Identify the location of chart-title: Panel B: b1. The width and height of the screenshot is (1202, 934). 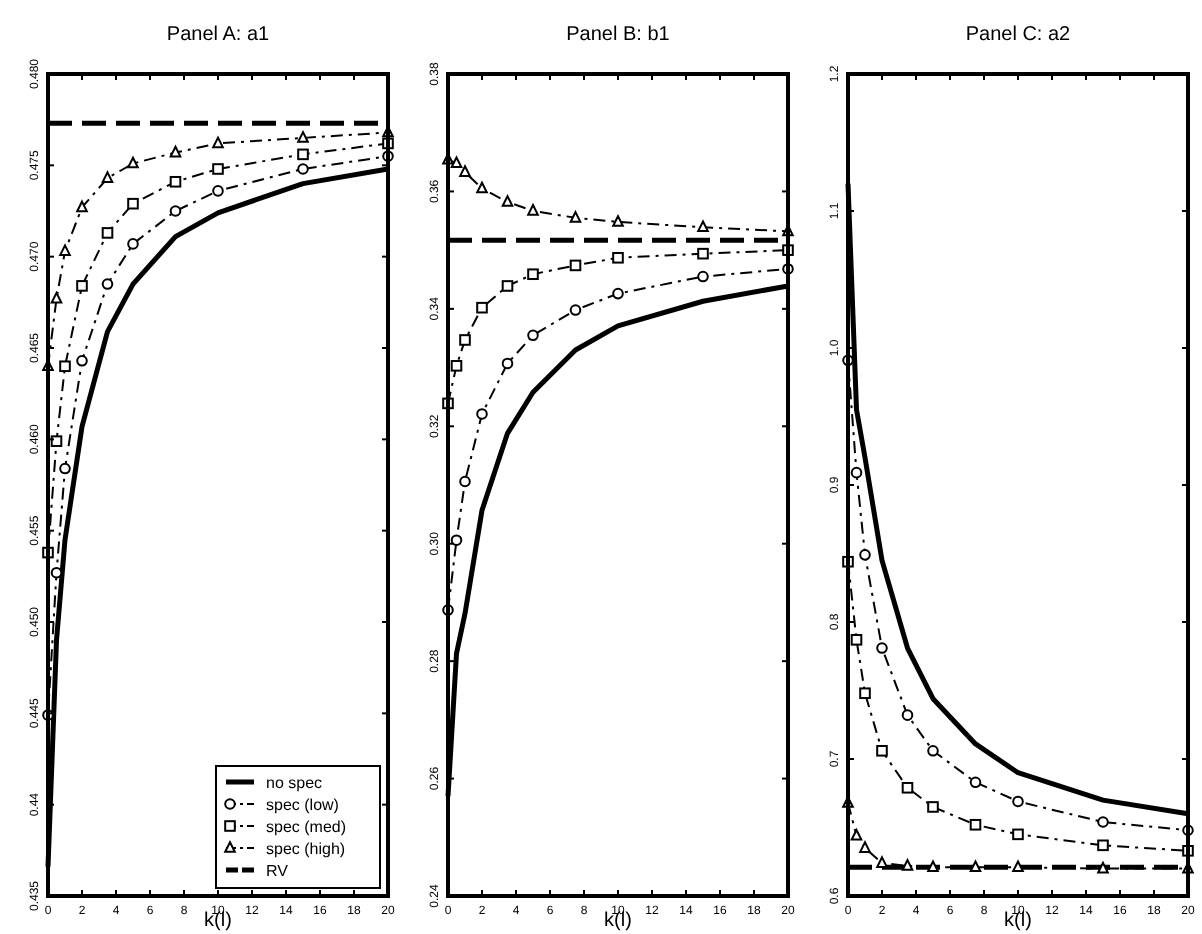
(618, 35).